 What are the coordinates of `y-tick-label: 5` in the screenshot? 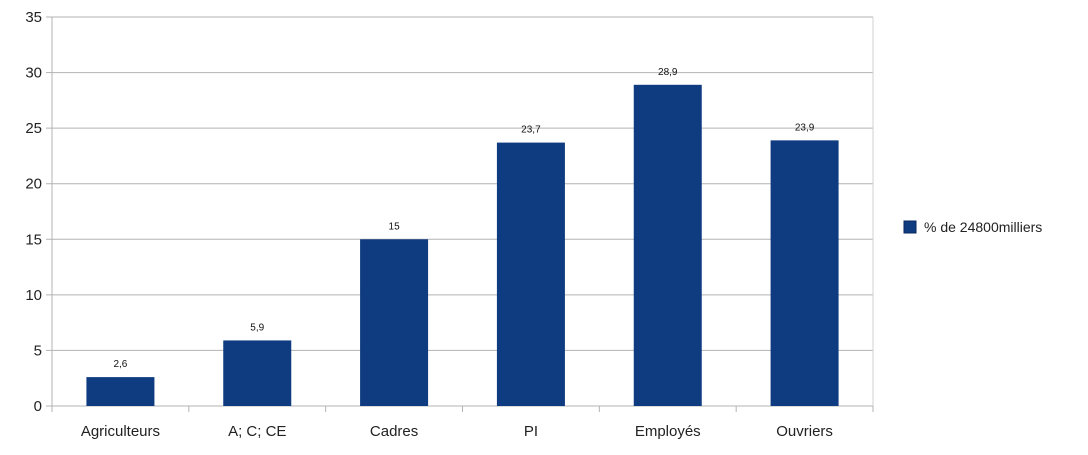 It's located at (38, 350).